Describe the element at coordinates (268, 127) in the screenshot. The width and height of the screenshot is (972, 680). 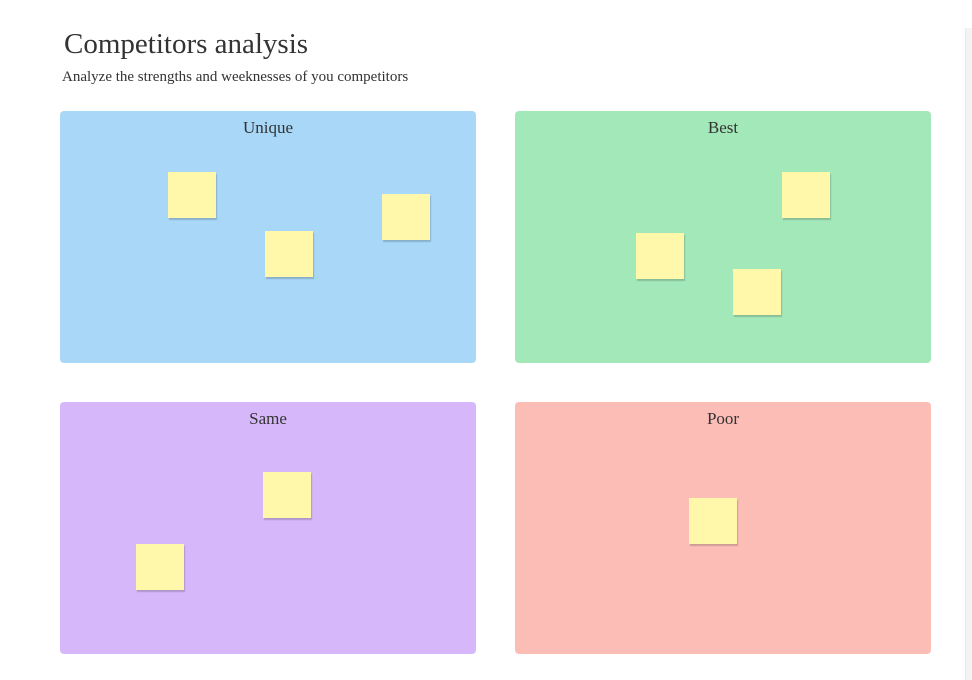
I see `quadrant-label: Unique` at that location.